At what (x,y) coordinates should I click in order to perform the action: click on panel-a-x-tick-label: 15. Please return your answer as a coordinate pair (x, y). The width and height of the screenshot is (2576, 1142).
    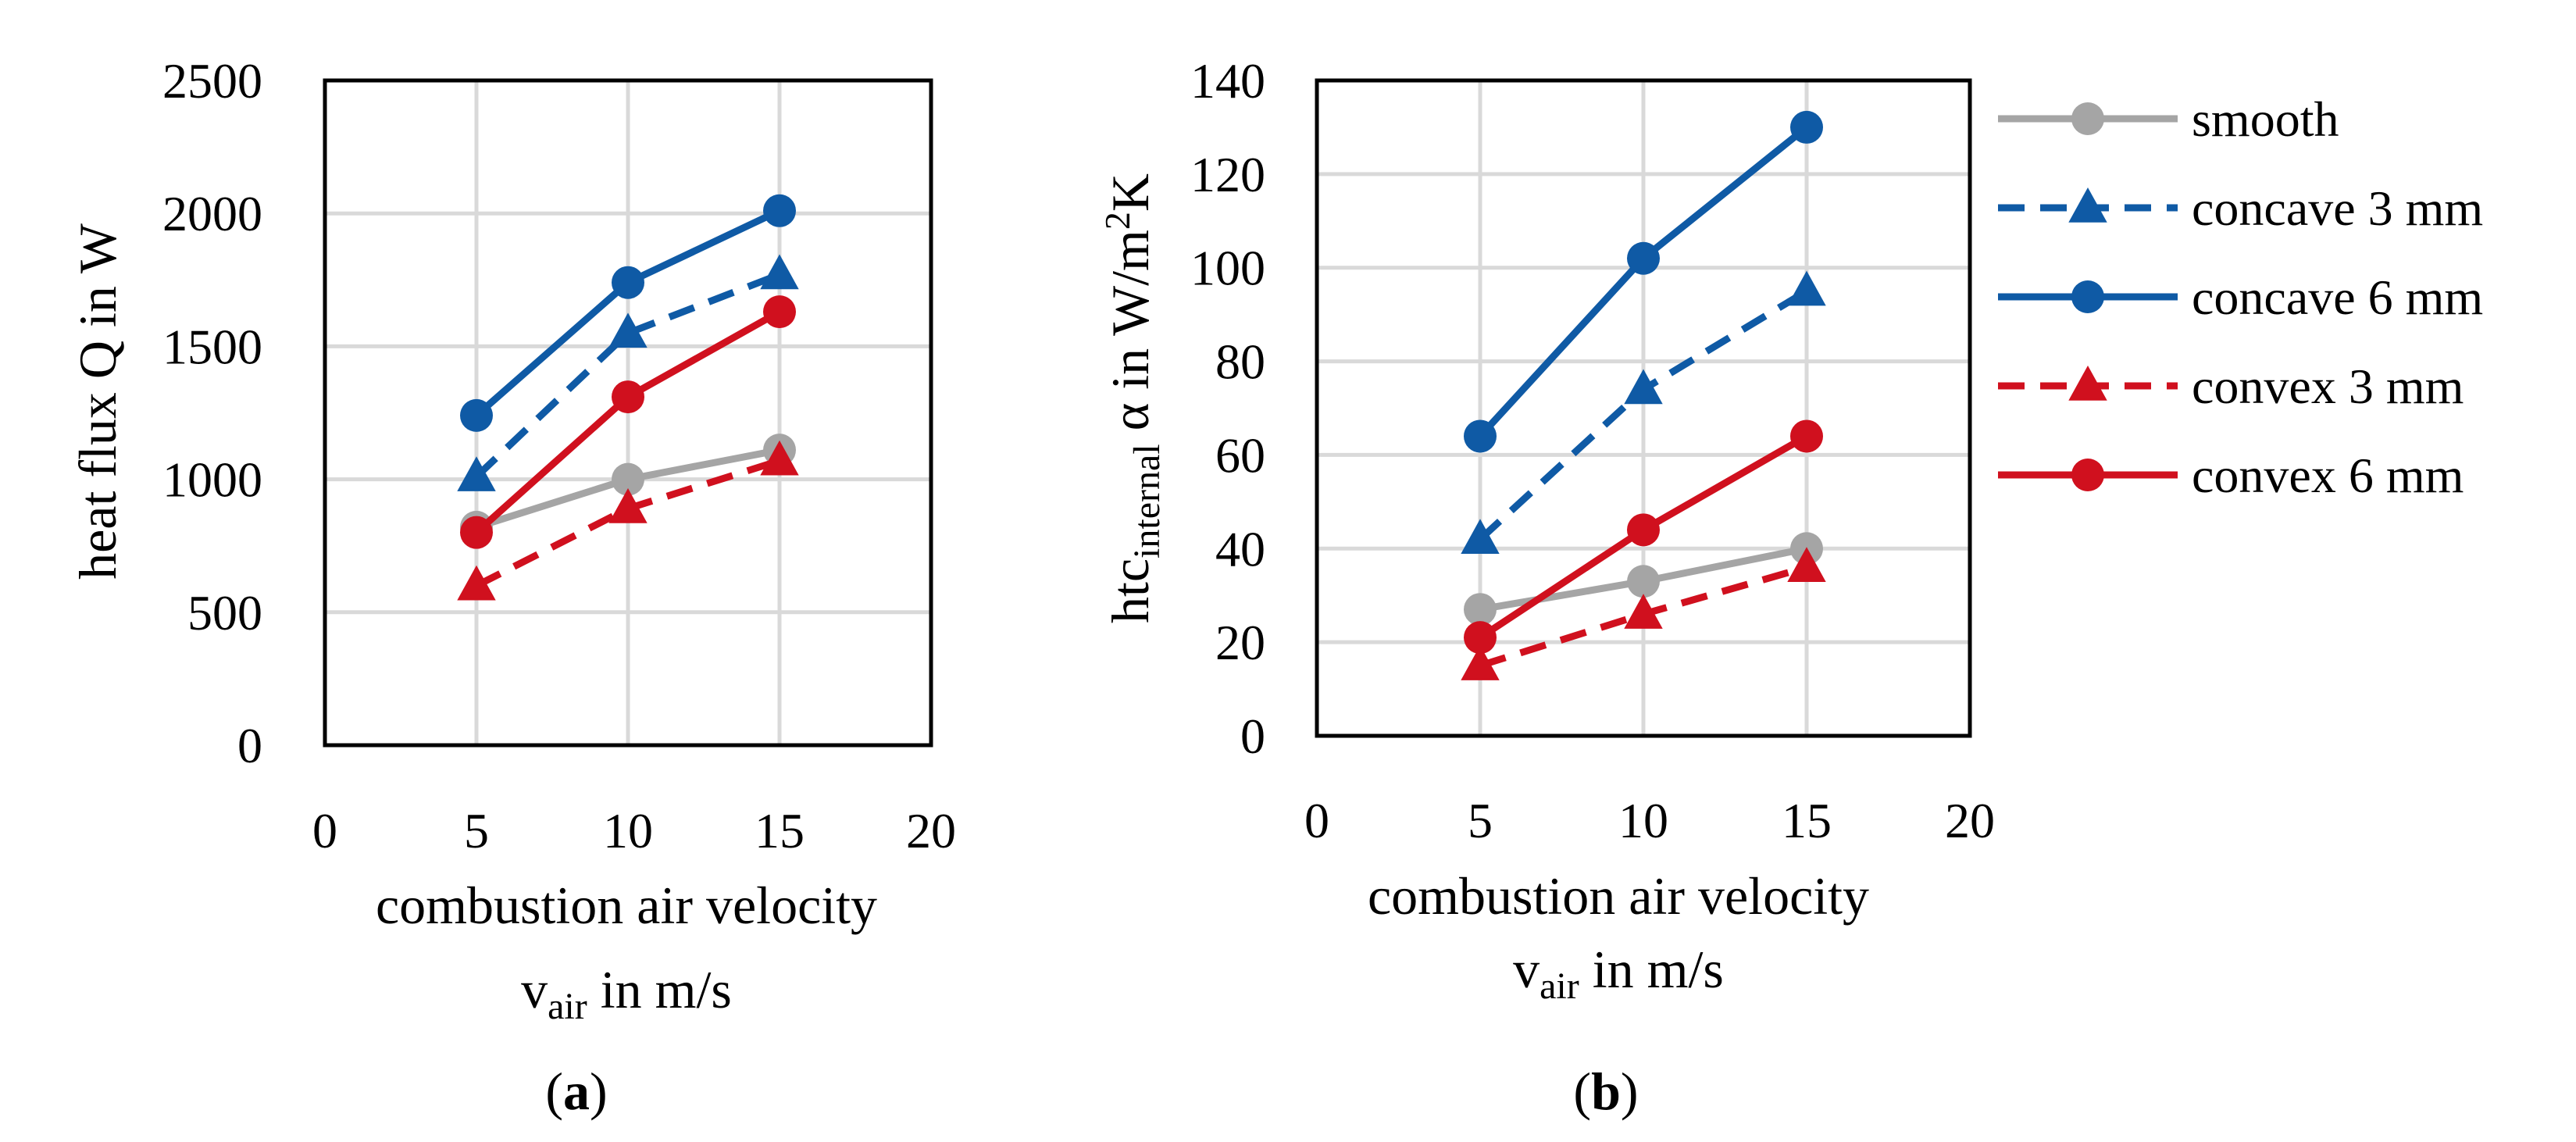
    Looking at the image, I should click on (780, 830).